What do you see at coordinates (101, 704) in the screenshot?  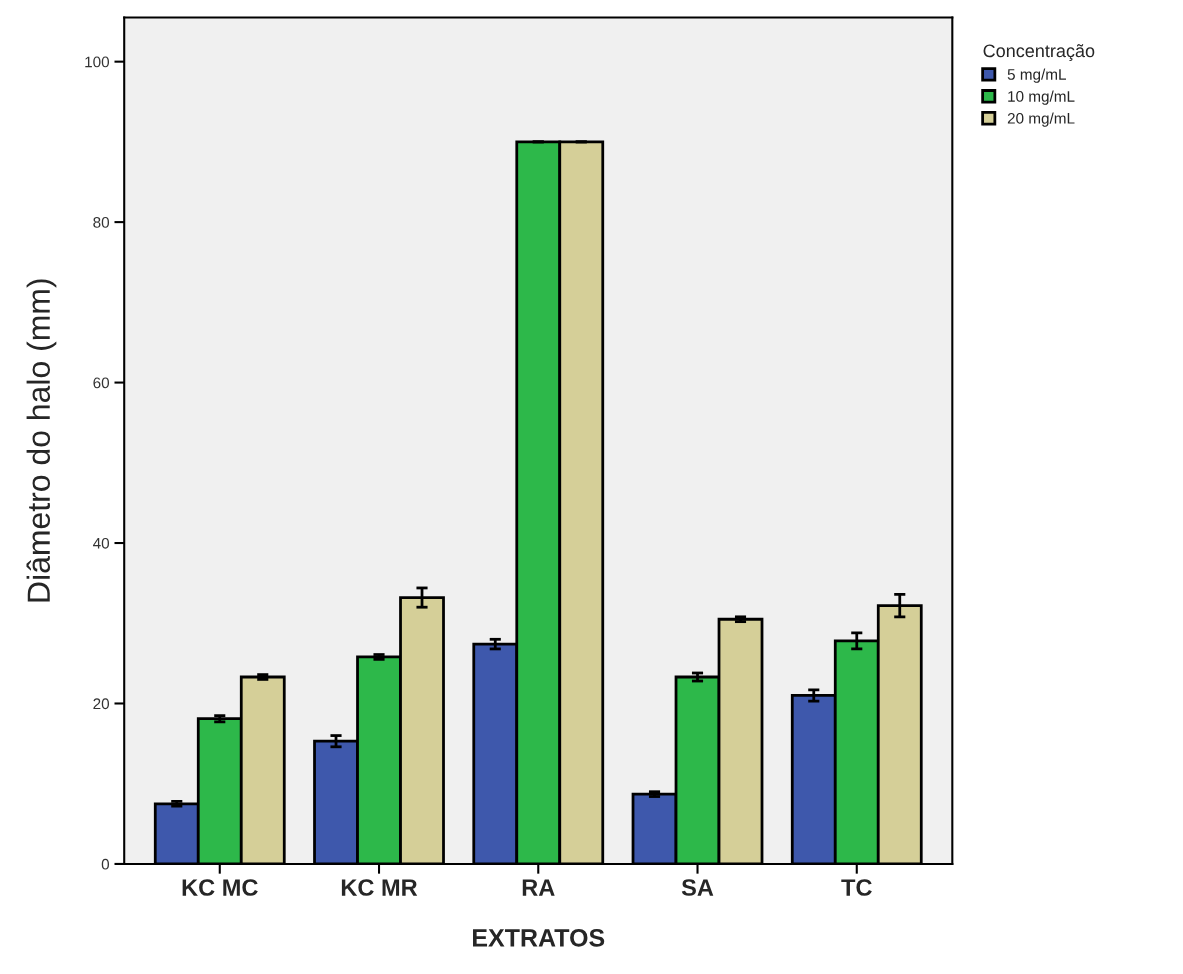 I see `y-tick-label: 20` at bounding box center [101, 704].